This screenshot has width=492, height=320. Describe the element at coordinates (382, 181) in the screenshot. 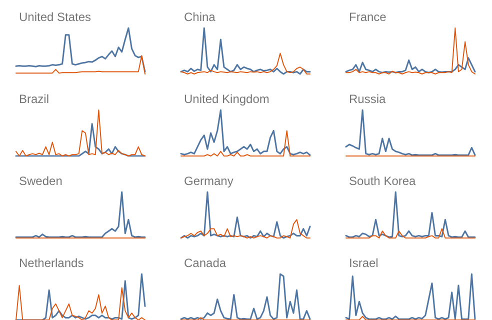

I see `chart-title: South Korea` at that location.